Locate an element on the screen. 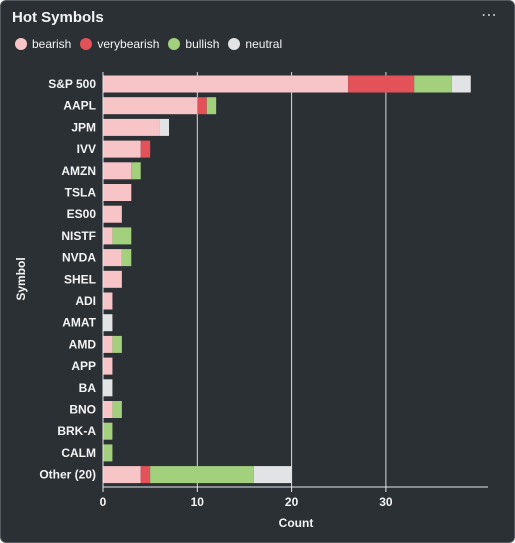  y-tick-label-shel: SHEL is located at coordinates (80, 279).